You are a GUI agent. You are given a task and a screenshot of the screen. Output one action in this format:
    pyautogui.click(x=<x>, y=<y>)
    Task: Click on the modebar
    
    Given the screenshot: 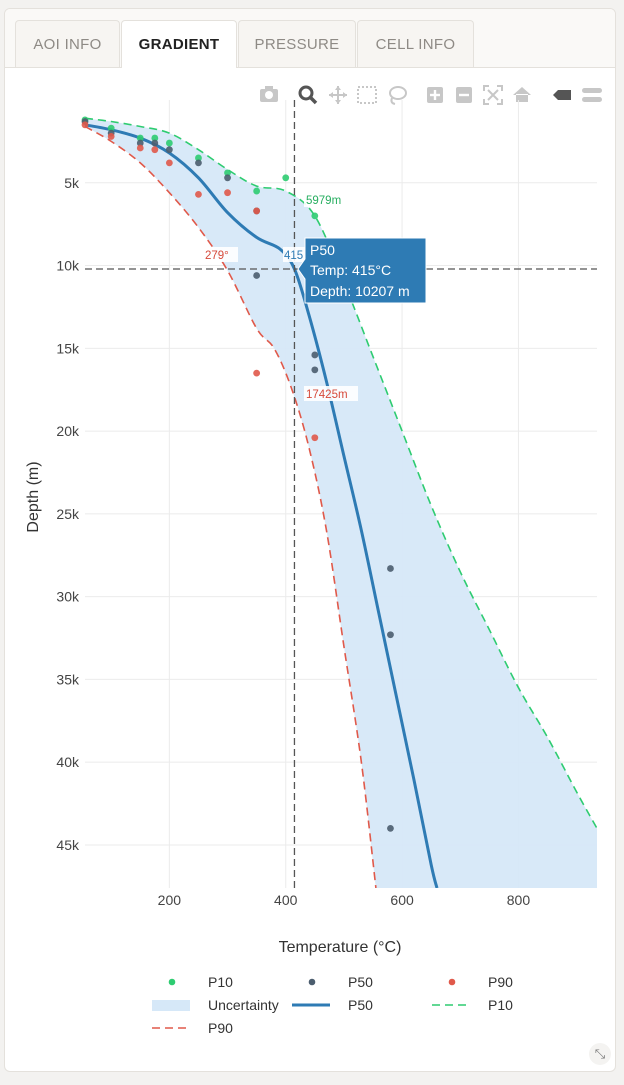 What is the action you would take?
    pyautogui.click(x=431, y=95)
    